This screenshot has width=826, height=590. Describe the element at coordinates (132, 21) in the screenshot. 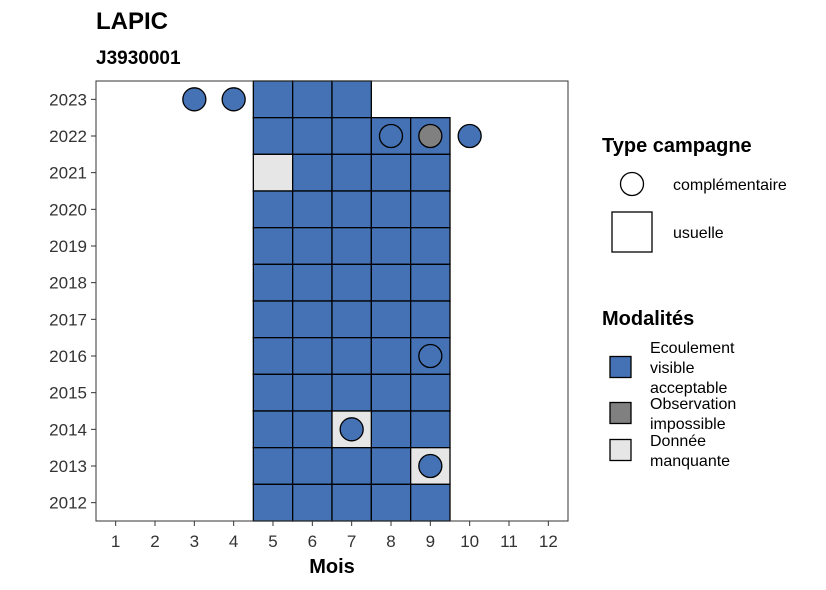

I see `chart-title: LAPIC` at that location.